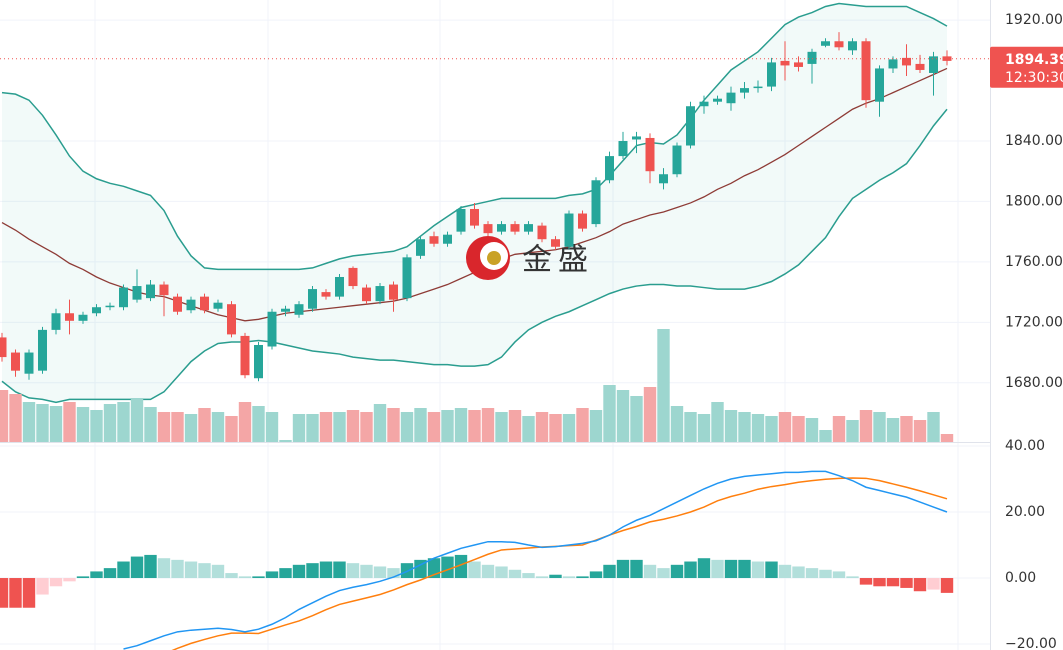 The height and width of the screenshot is (650, 1063). What do you see at coordinates (494, 258) in the screenshot?
I see `logo-dot` at bounding box center [494, 258].